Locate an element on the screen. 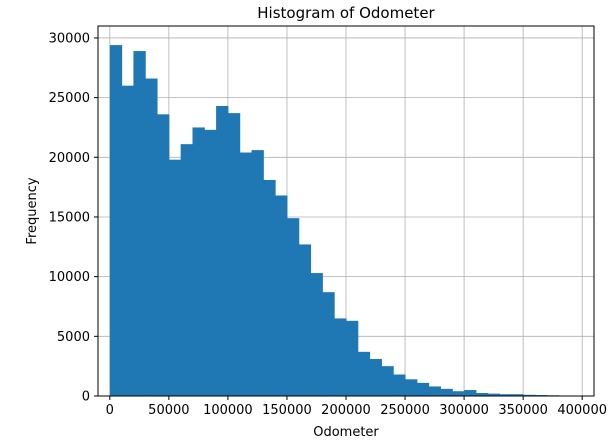 The image size is (612, 442). chart-title: Histogram of Odometer is located at coordinates (346, 13).